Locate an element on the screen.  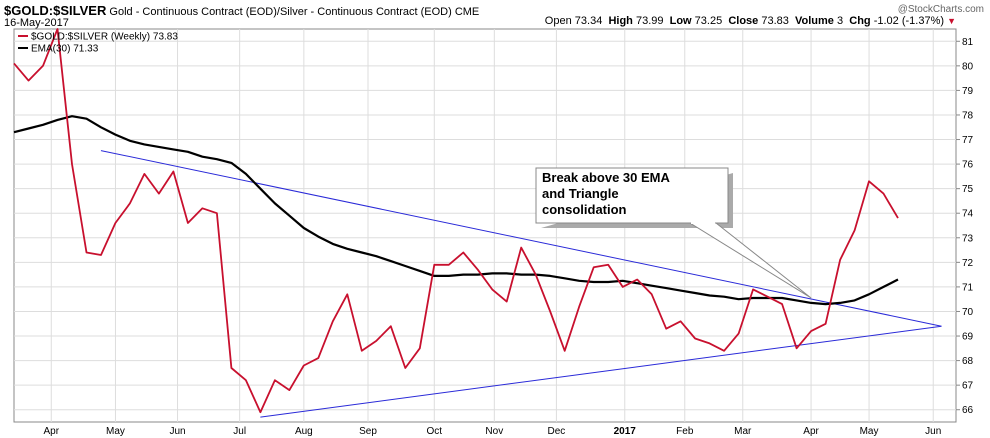
x-tick-label: Jul is located at coordinates (239, 431).